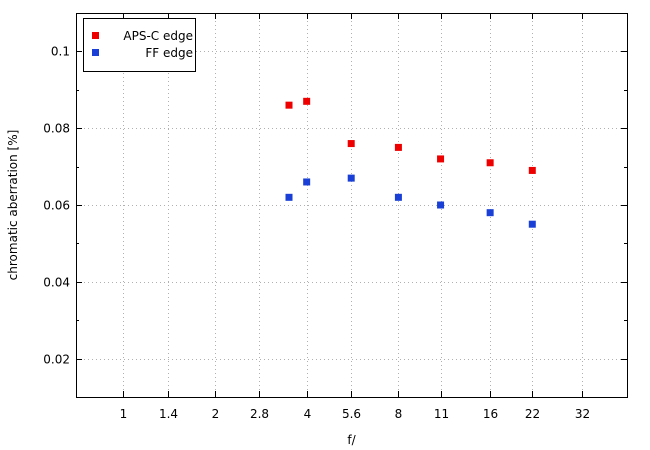 The image size is (650, 450). I want to click on legend-marker-aps-c, so click(95, 35).